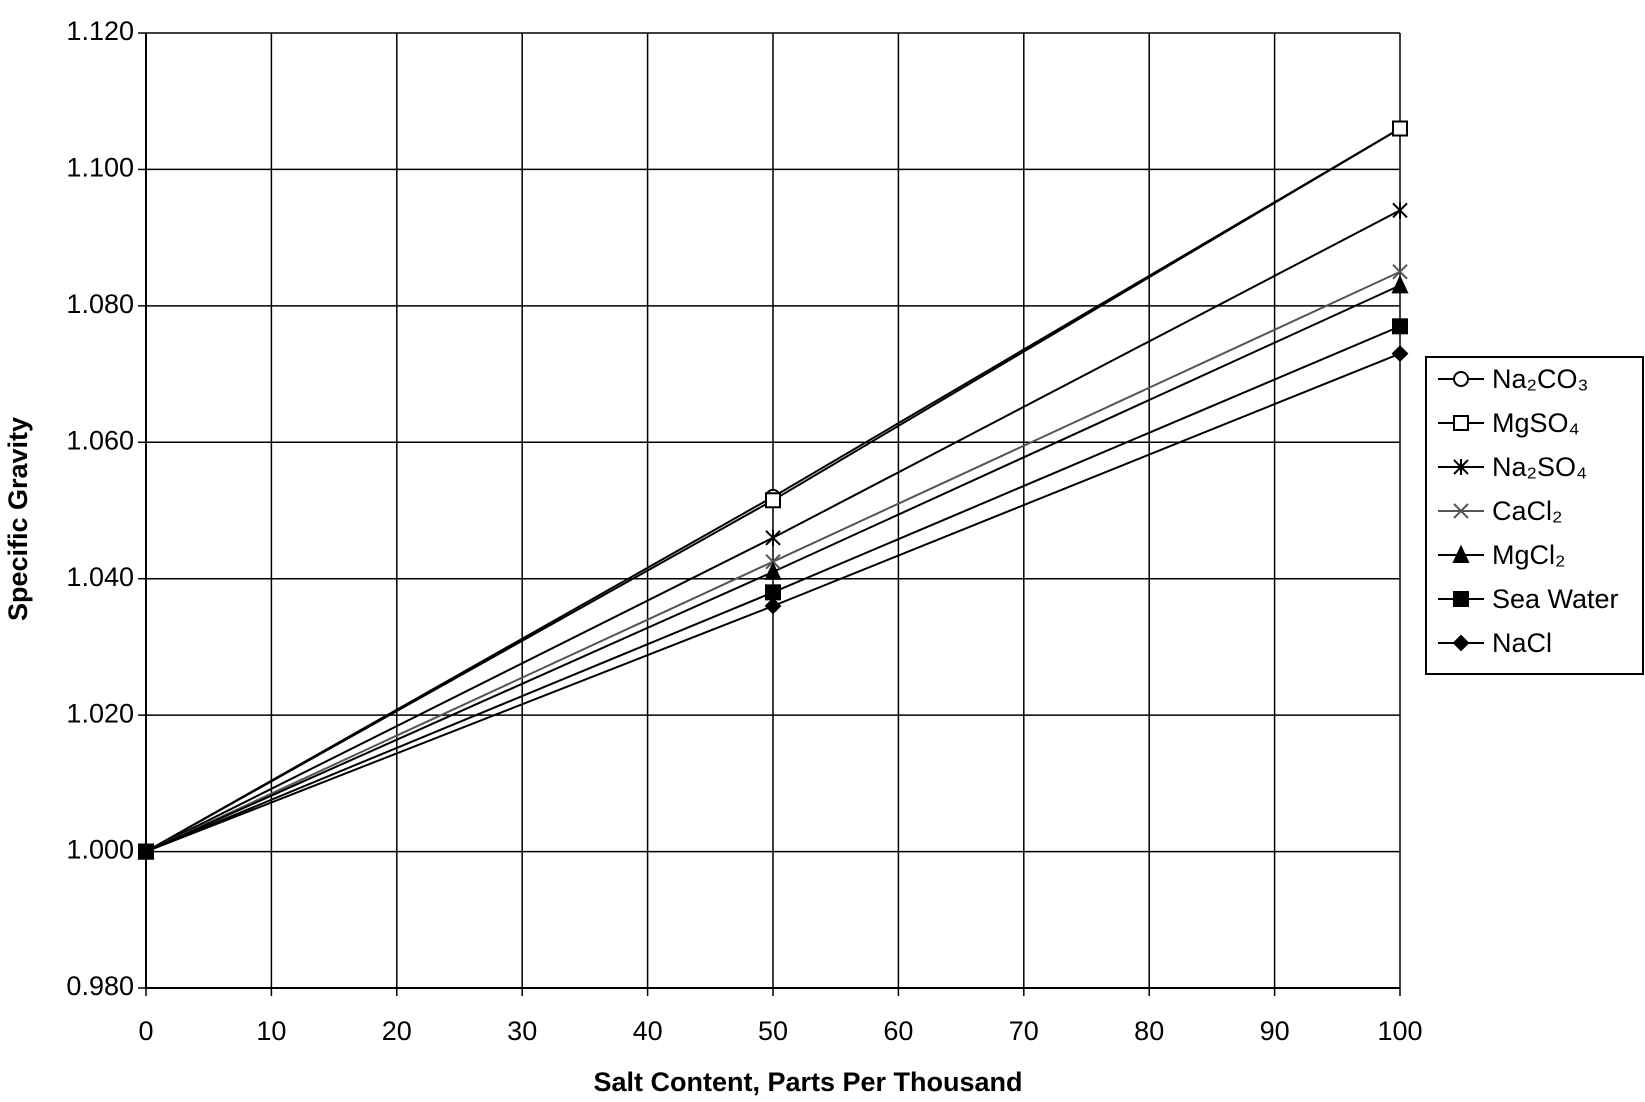 This screenshot has width=1645, height=1102. I want to click on x-tick-label: 90, so click(1275, 1031).